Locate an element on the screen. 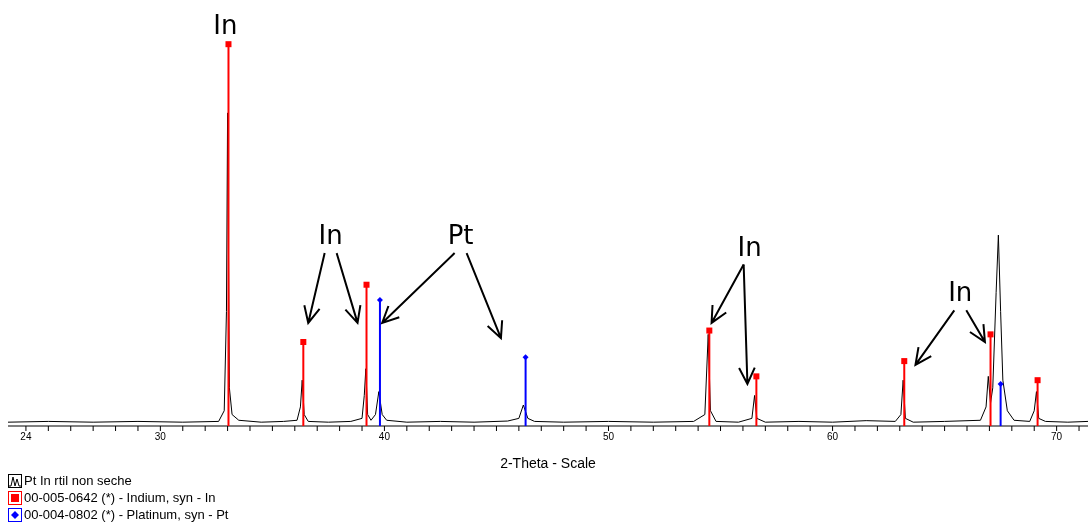 The height and width of the screenshot is (529, 1088). legend-label: Pt In rtil non seche is located at coordinates (78, 480).